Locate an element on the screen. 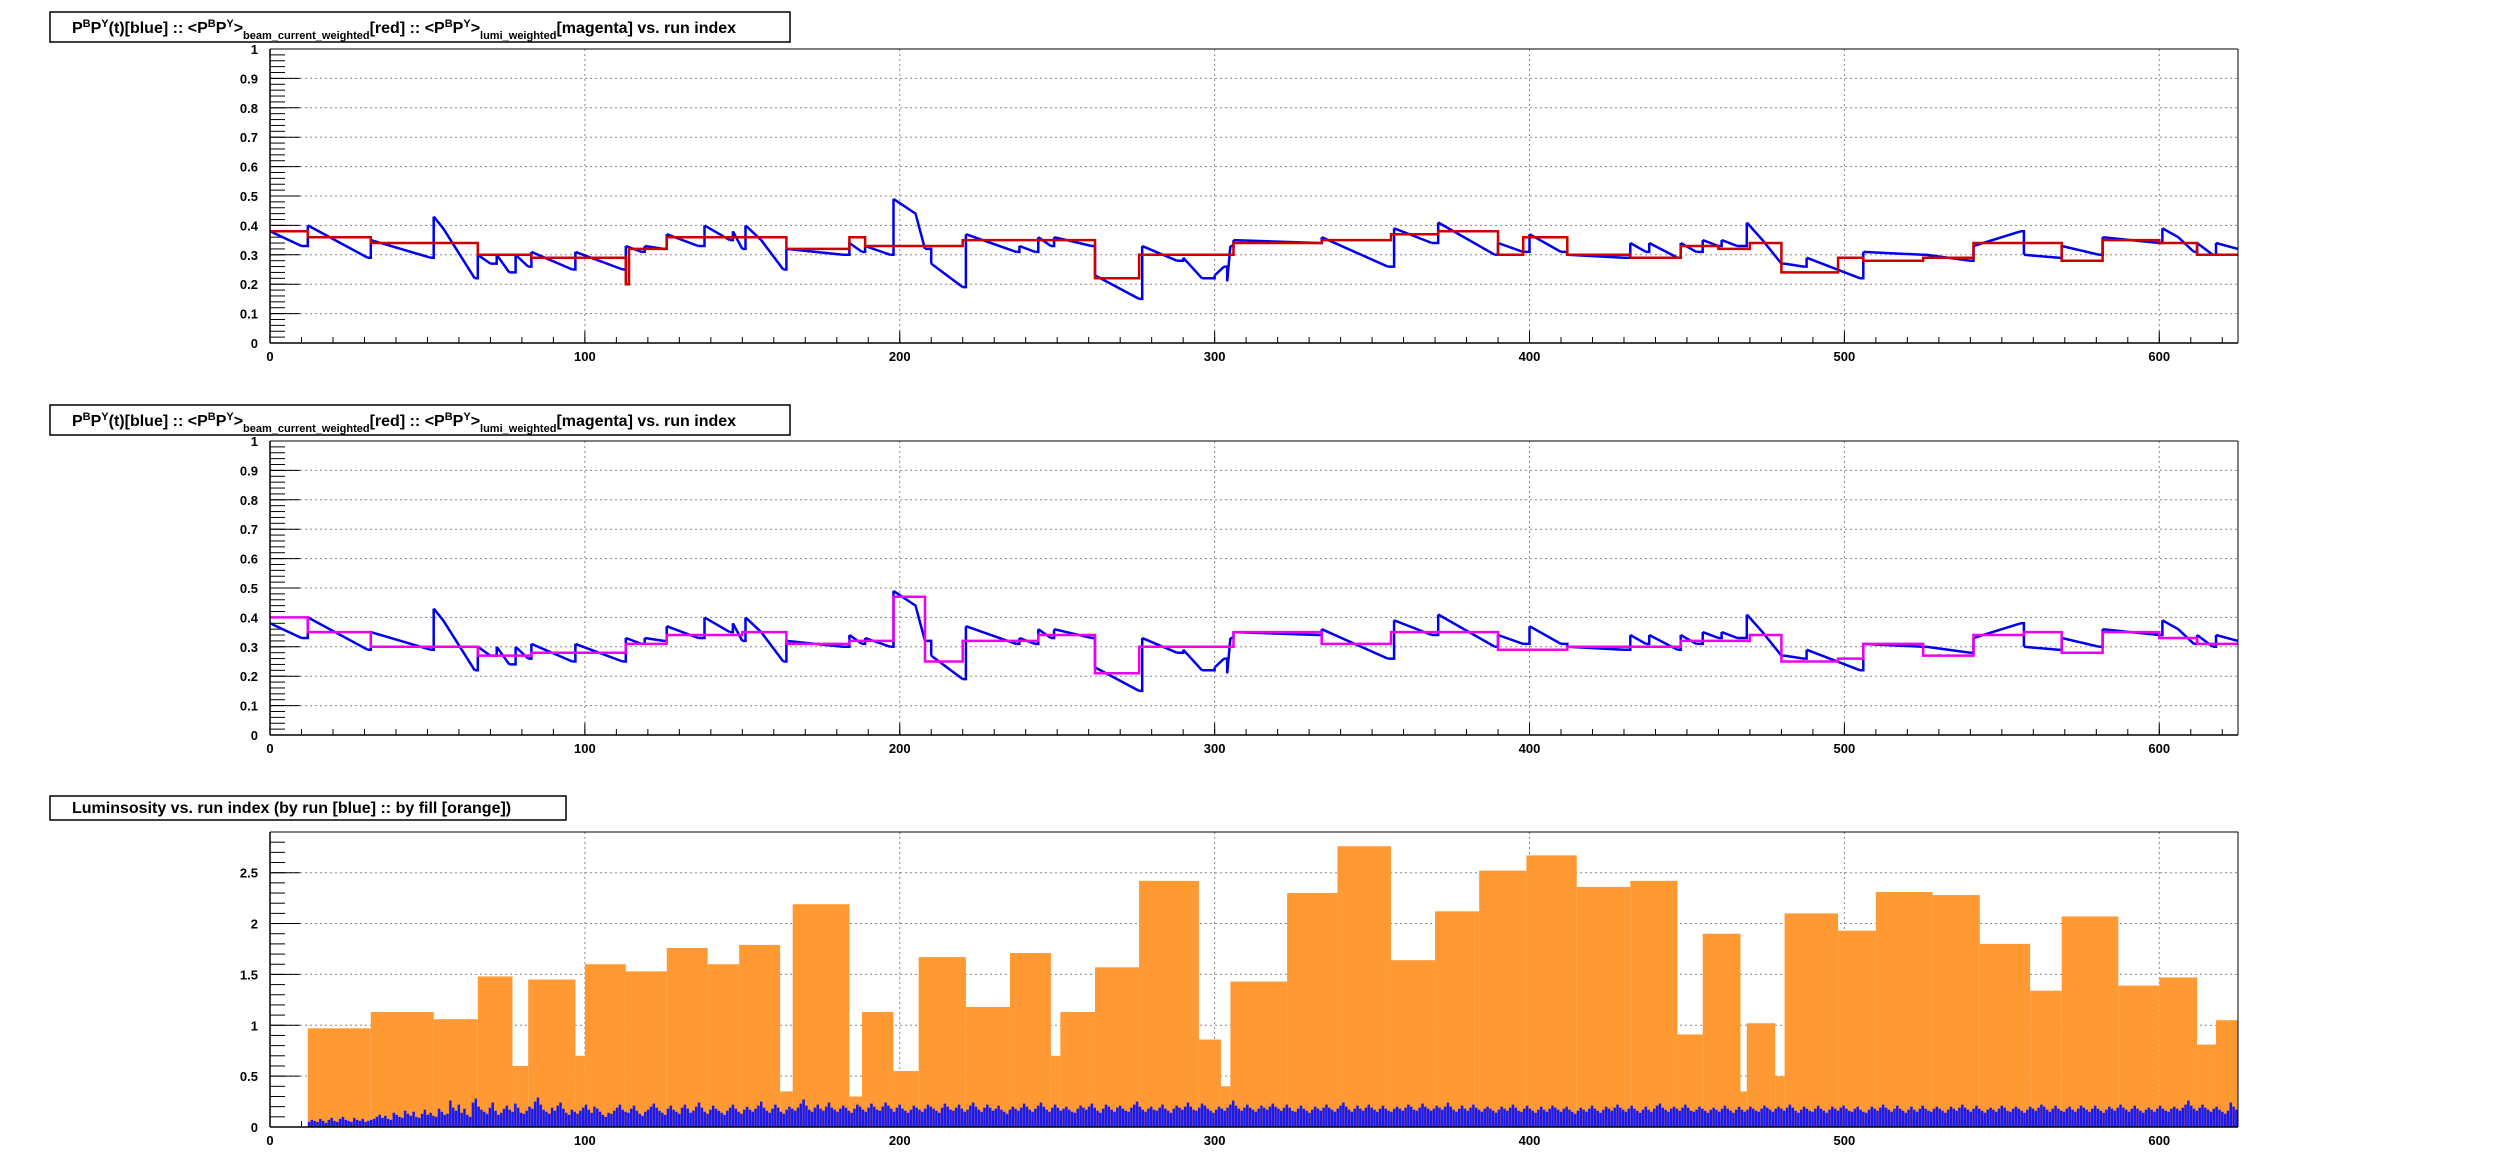 Image resolution: width=2496 pixels, height=1172 pixels. x-tick-label: 0 is located at coordinates (269, 1140).